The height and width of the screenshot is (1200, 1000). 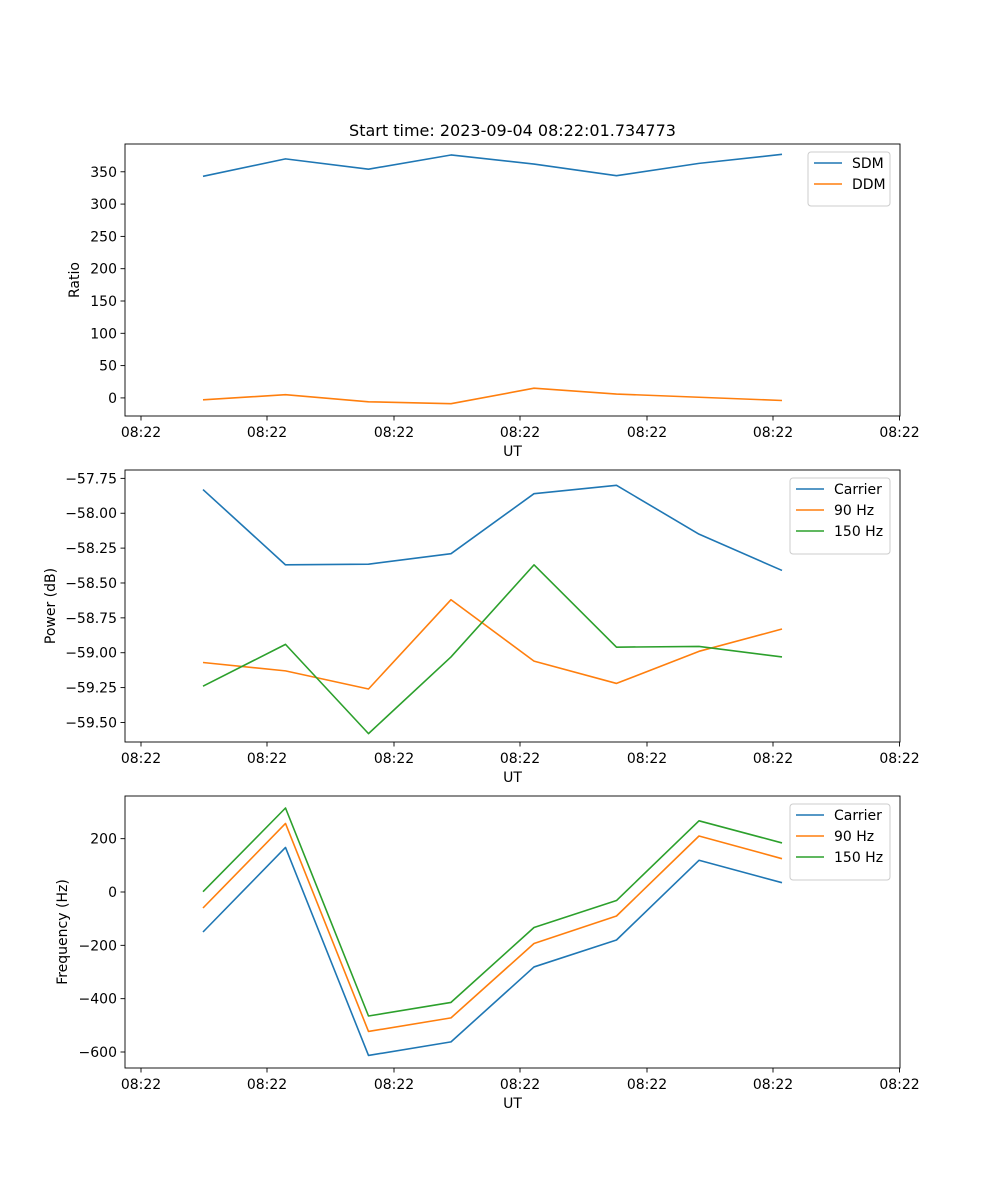 I want to click on legend-label: DDM, so click(x=869, y=185).